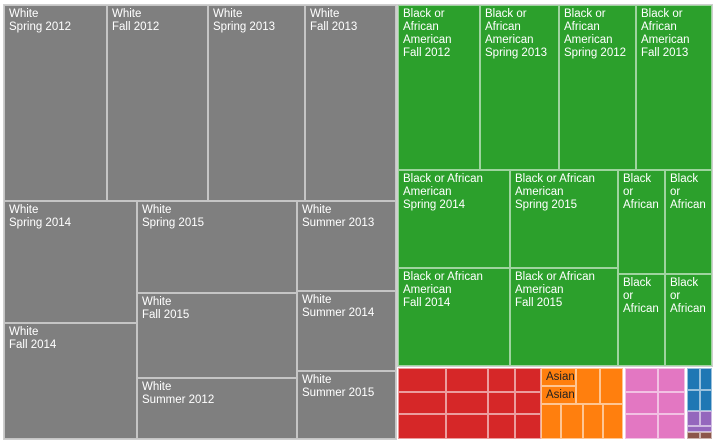 This screenshot has width=717, height=443. I want to click on tile-label: Black or African American Spring 2015, so click(555, 192).